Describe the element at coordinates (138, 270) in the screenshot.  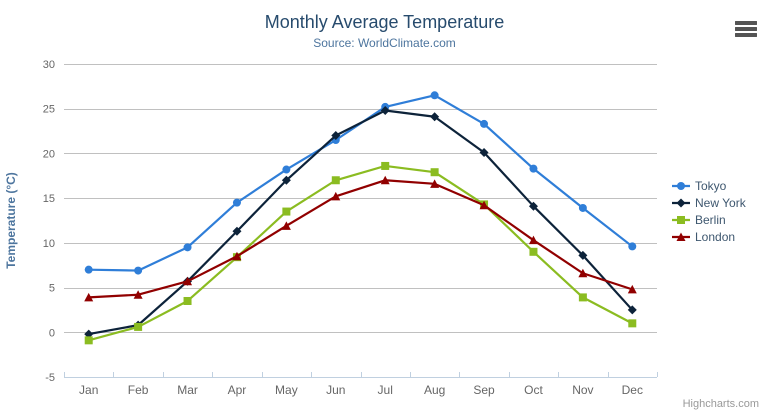
I see `data-point-tokyo-feb` at that location.